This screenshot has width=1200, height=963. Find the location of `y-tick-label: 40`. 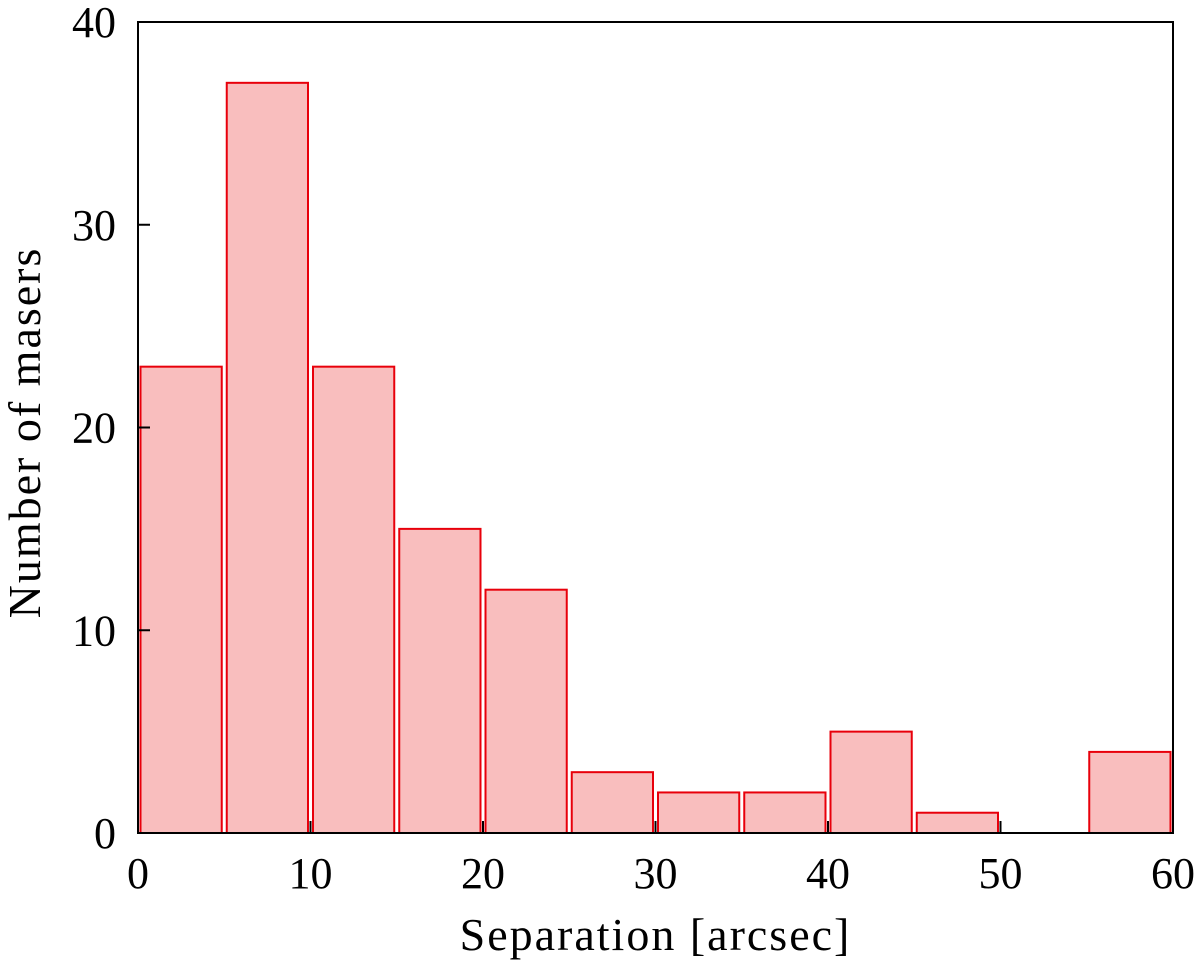

y-tick-label: 40 is located at coordinates (94, 23).